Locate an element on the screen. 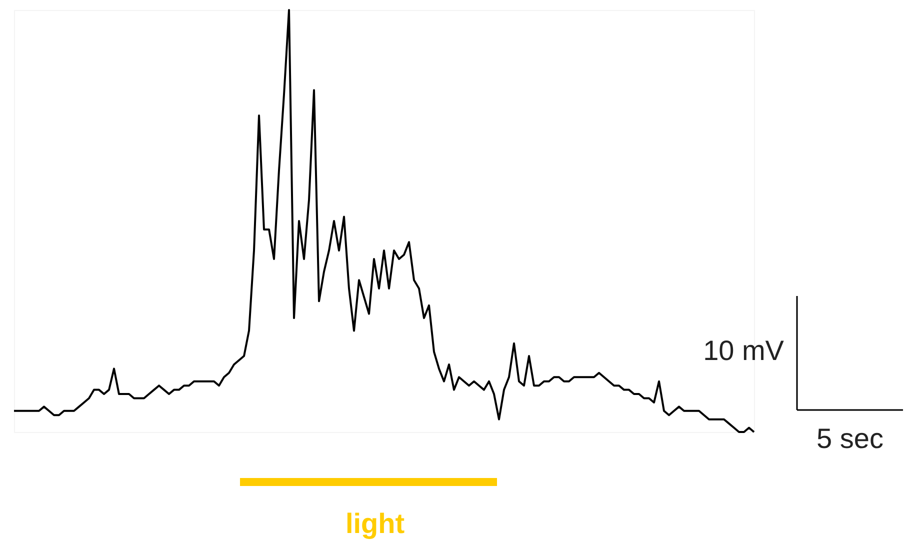 The width and height of the screenshot is (912, 548). text: light is located at coordinates (375, 523).